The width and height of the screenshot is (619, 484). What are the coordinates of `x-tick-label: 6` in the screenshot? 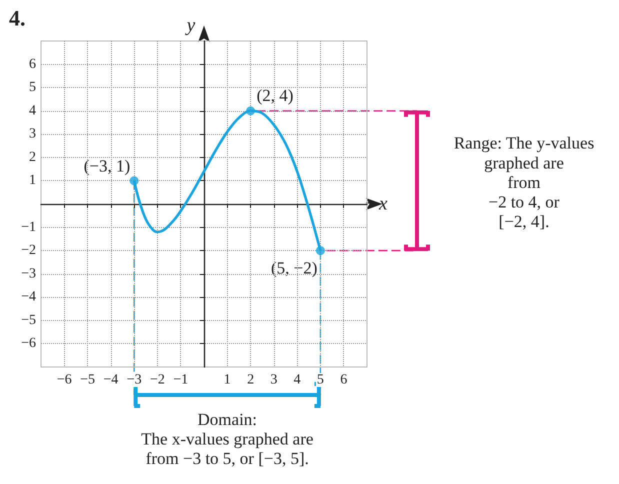 It's located at (344, 380).